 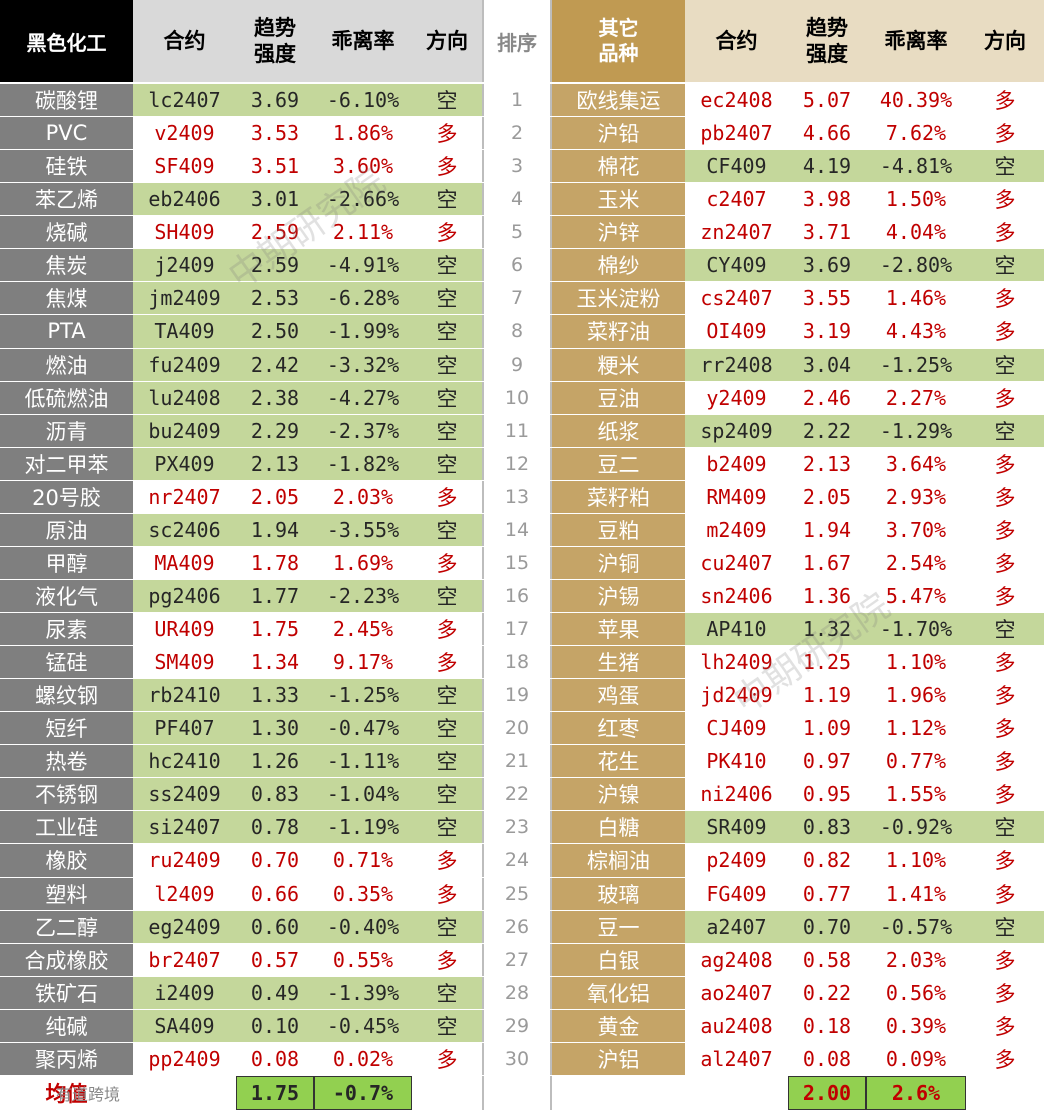 I want to click on right-deviation: -4.81%, so click(x=916, y=166).